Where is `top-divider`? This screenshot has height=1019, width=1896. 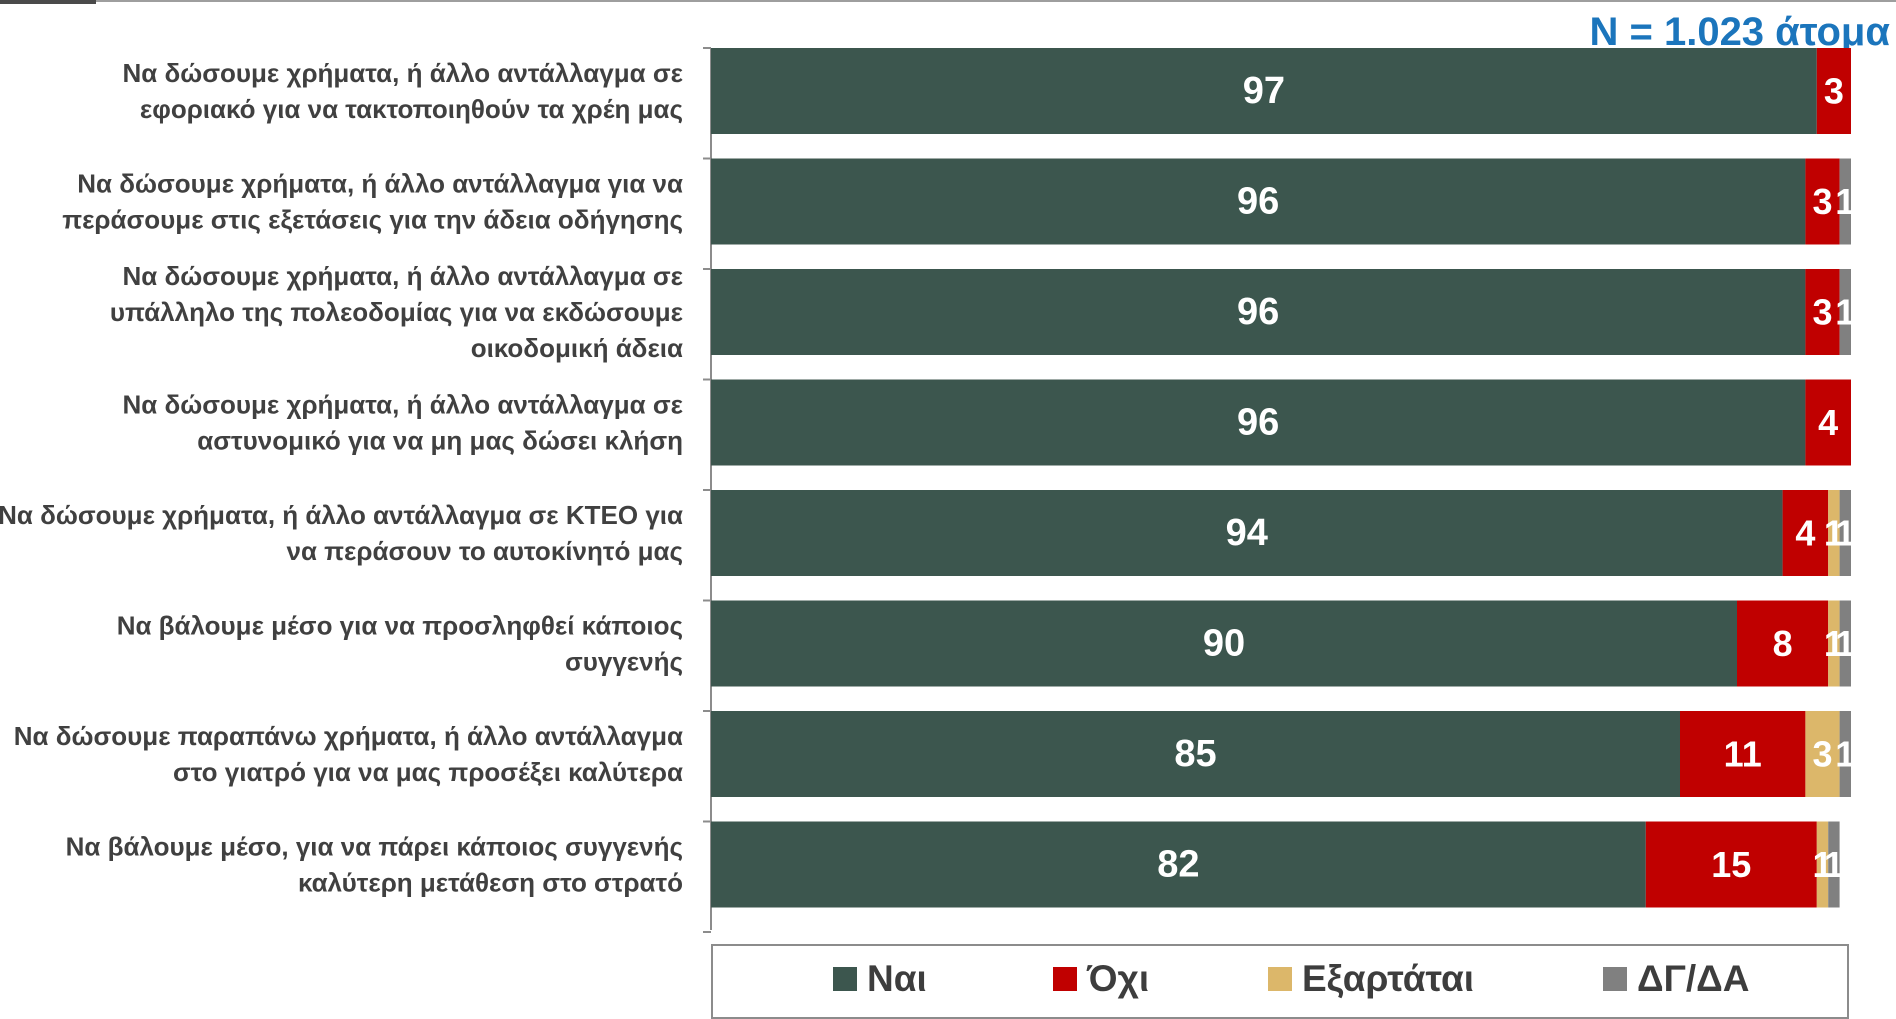 top-divider is located at coordinates (948, 1).